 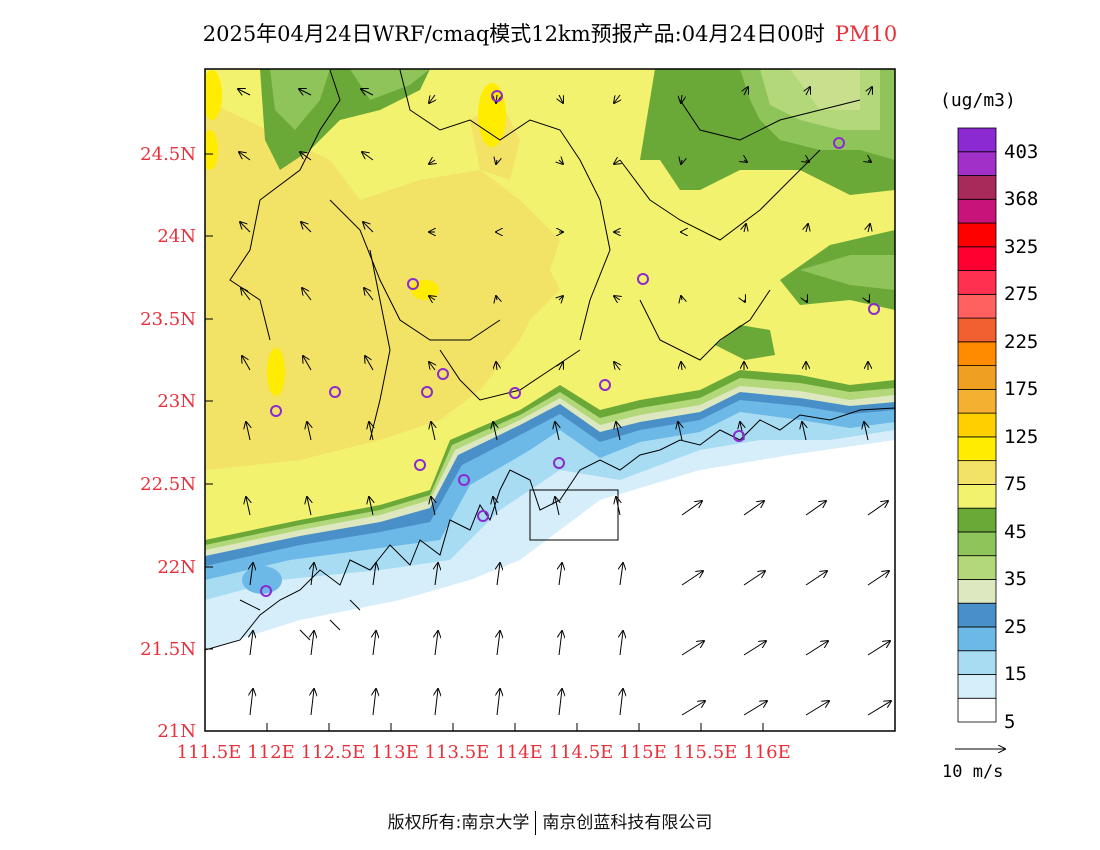 What do you see at coordinates (1021, 389) in the screenshot?
I see `colorbar-label: 175` at bounding box center [1021, 389].